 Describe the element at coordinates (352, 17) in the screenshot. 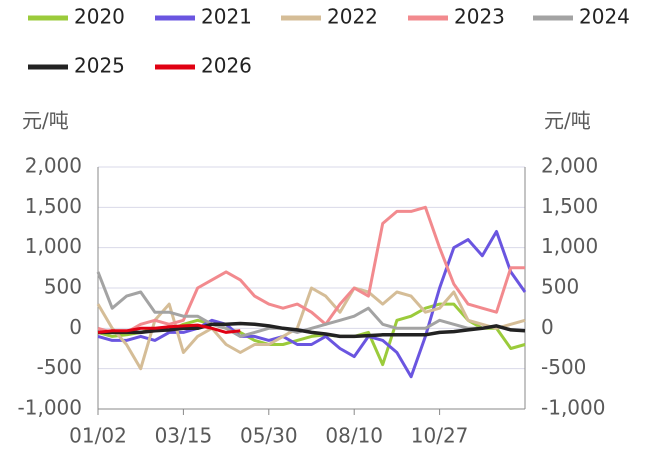

I see `legend-label: 2022` at that location.